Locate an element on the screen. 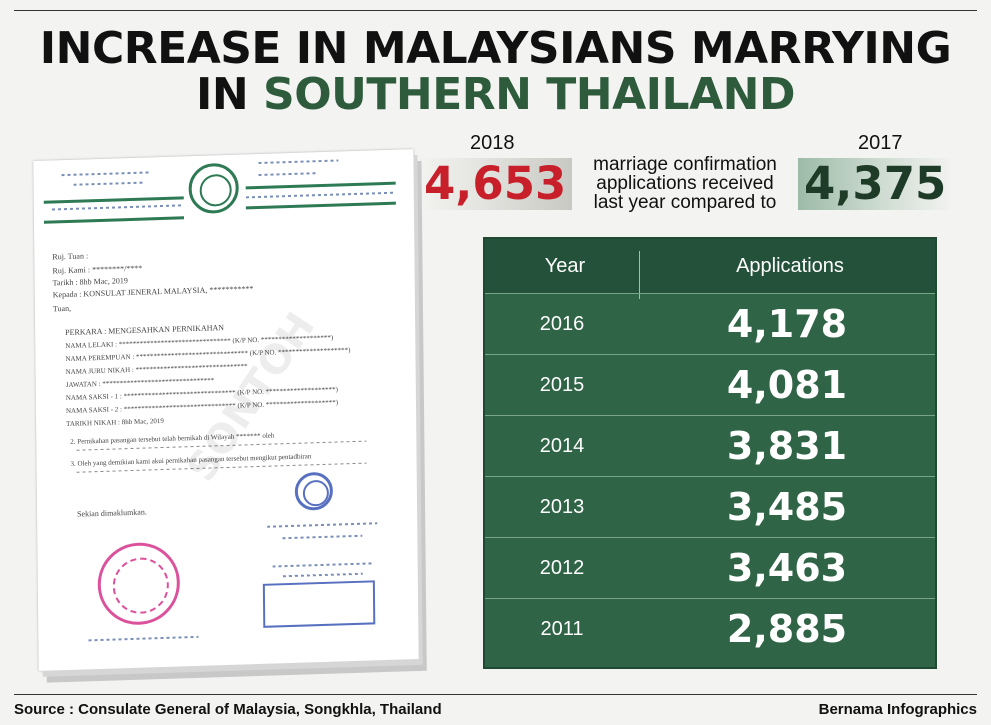 The image size is (991, 725). emblem-icon is located at coordinates (213, 188).